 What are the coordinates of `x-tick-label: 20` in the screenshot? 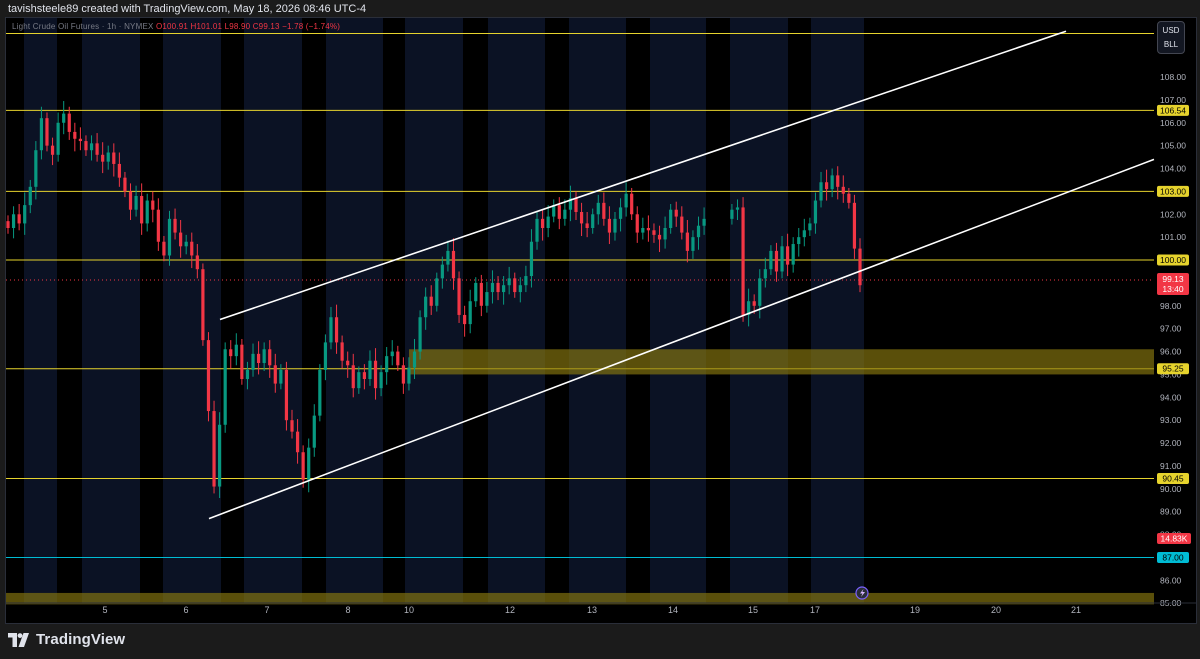 It's located at (996, 610).